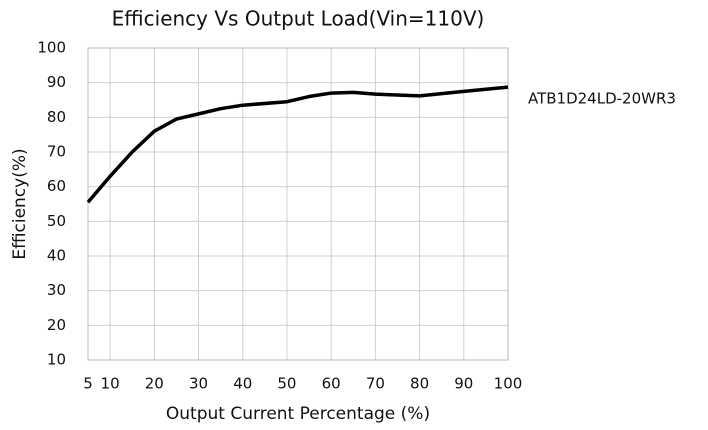 The height and width of the screenshot is (430, 708). Describe the element at coordinates (88, 384) in the screenshot. I see `x-tick-label: 5` at that location.